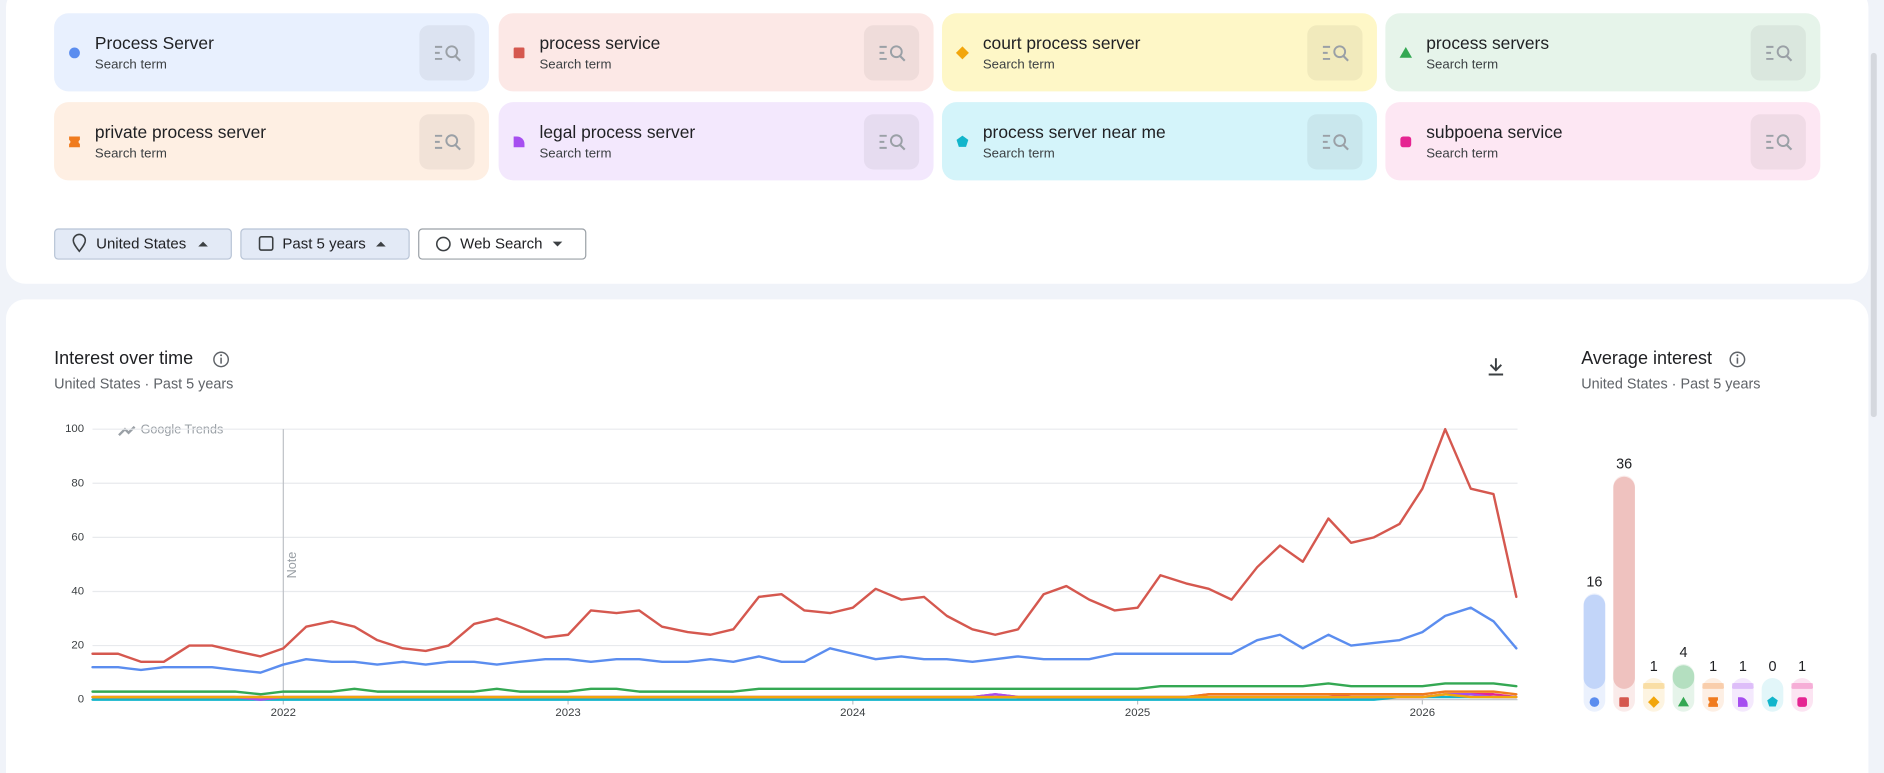  Describe the element at coordinates (266, 243) in the screenshot. I see `calendar-icon` at that location.